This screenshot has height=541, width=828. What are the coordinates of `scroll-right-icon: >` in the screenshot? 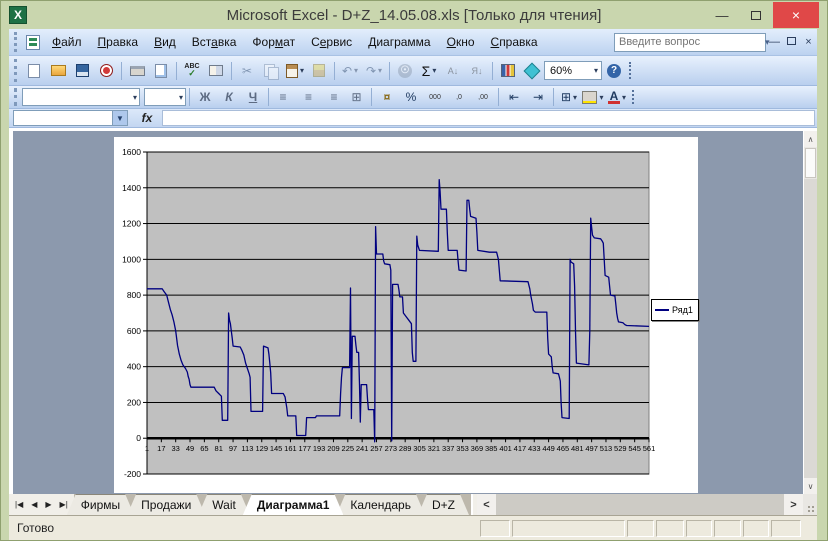 It's located at (793, 504).